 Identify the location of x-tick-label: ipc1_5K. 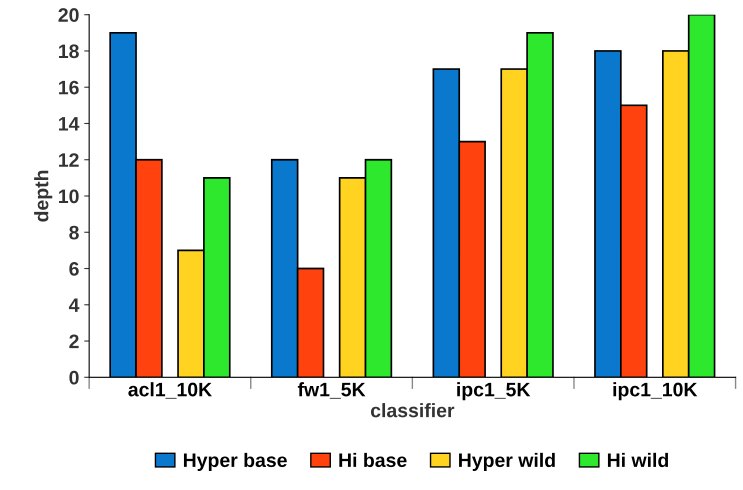
(493, 391).